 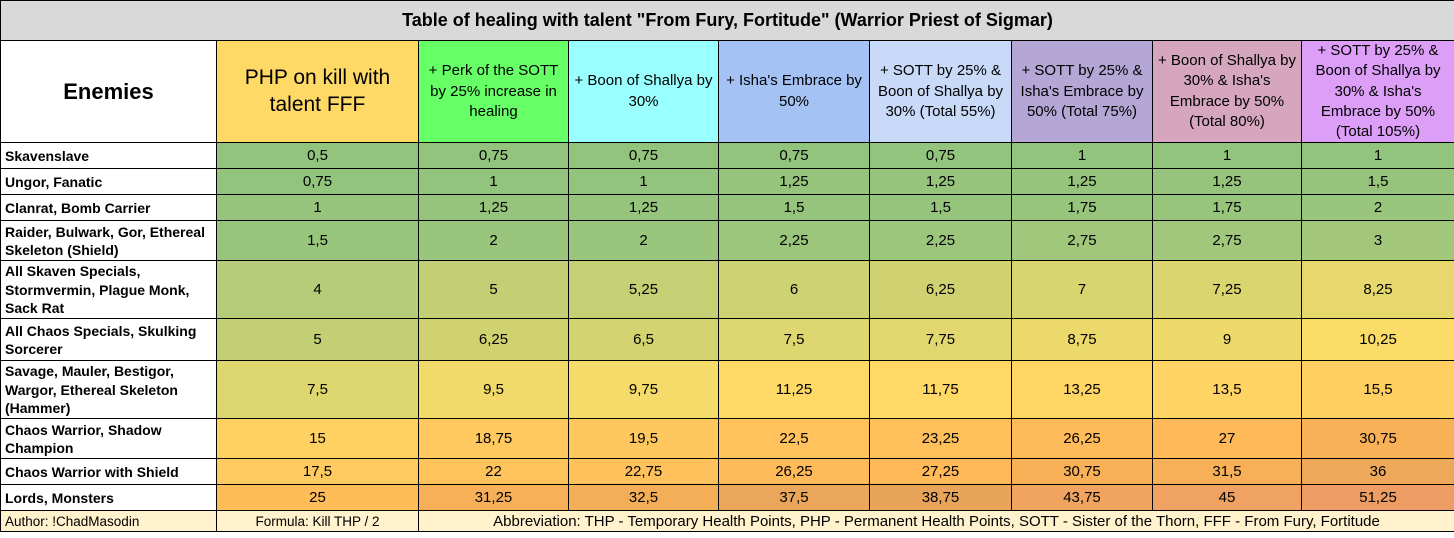 I want to click on healing-value-cell: 8,25, so click(x=1377, y=290).